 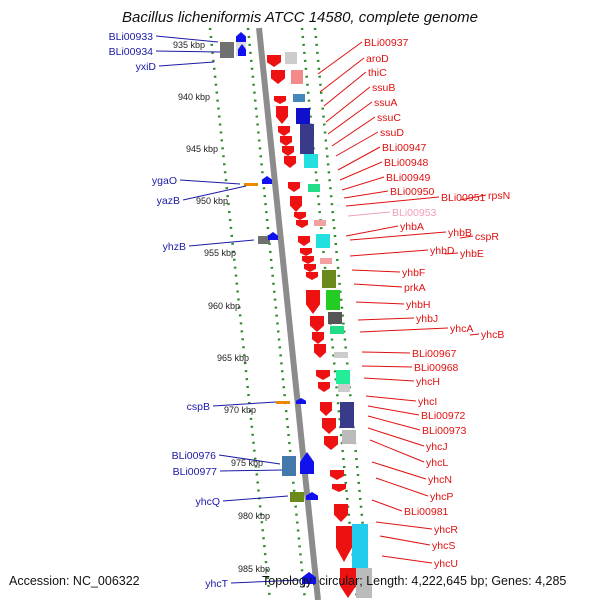 I want to click on right-gene-label: yhcI, so click(x=427, y=402).